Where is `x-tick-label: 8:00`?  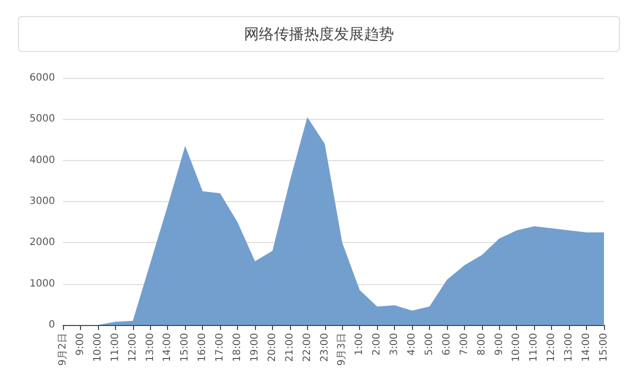
x-tick-label: 8:00 is located at coordinates (482, 344).